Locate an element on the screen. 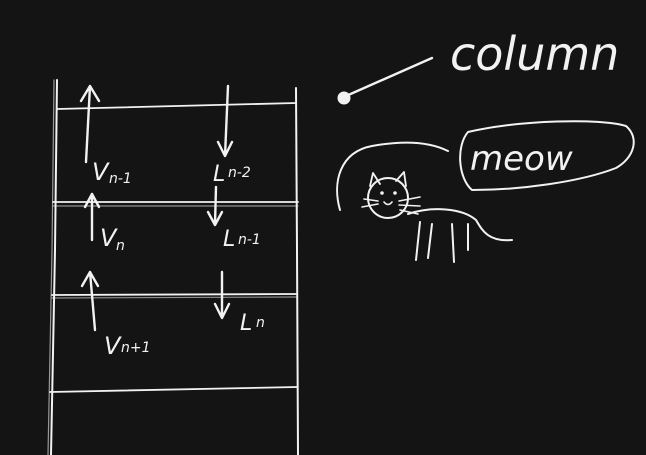 This screenshot has height=455, width=646. vapor-label-sub: n+1 is located at coordinates (136, 348).